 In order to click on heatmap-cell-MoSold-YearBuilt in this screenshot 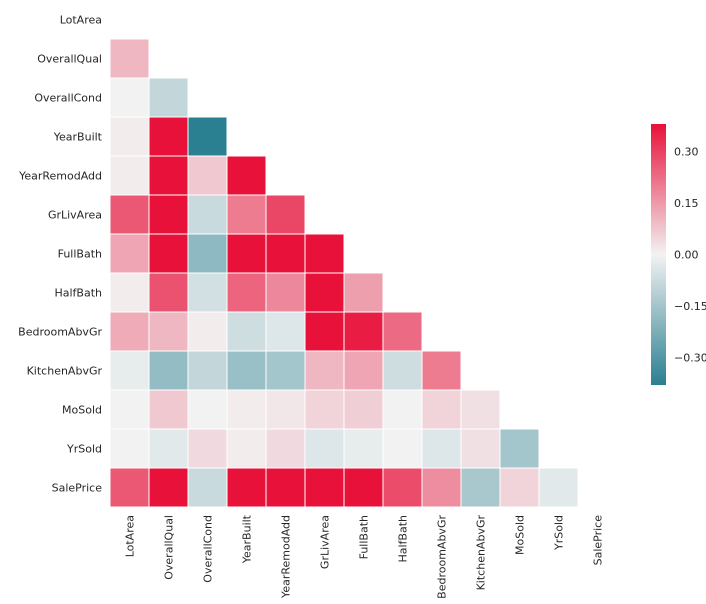, I will do `click(246, 409)`.